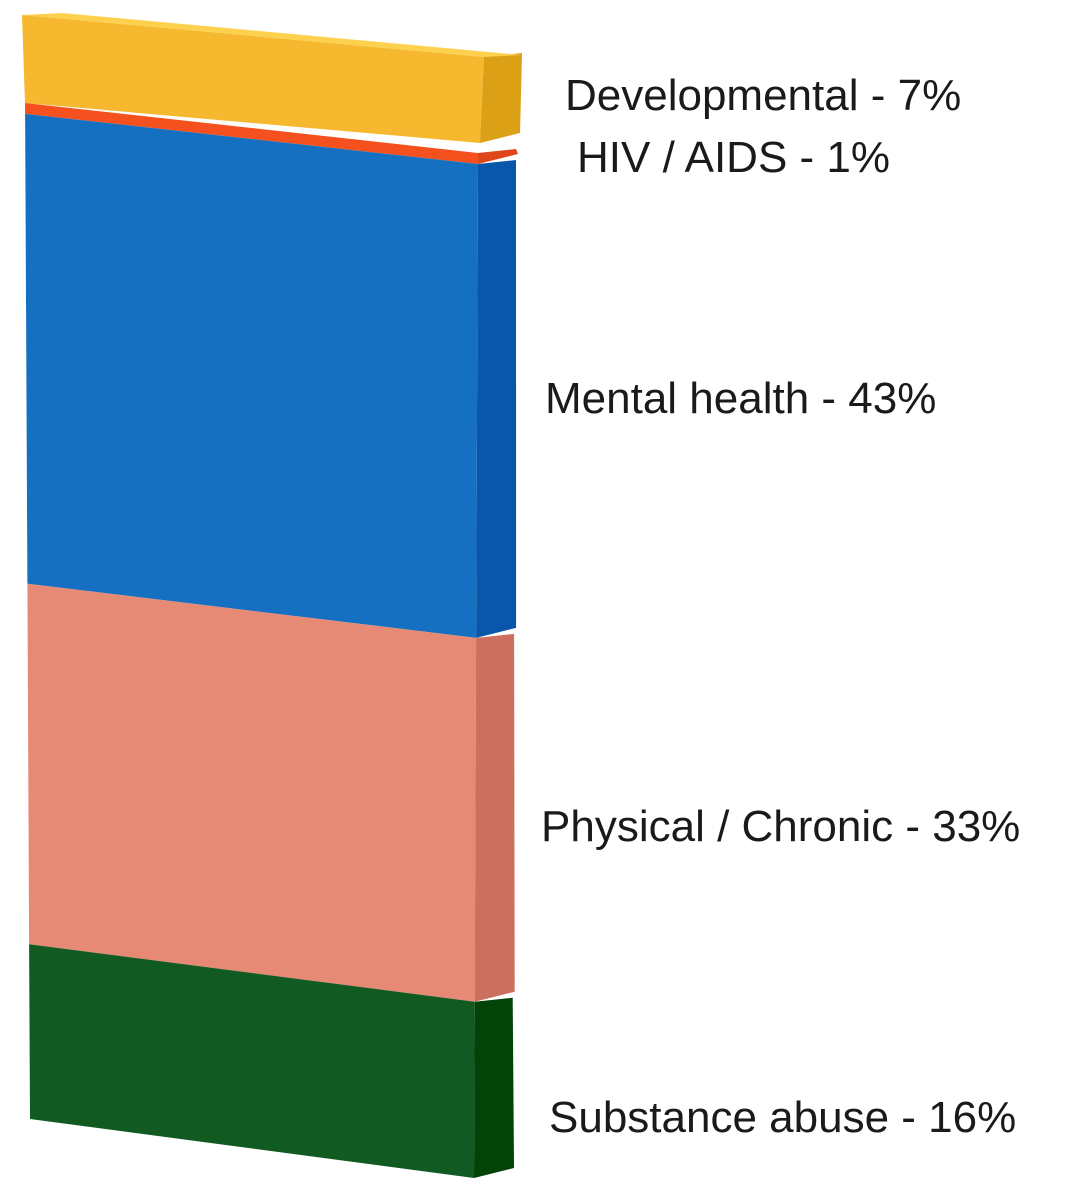 Image resolution: width=1073 pixels, height=1189 pixels. What do you see at coordinates (733, 157) in the screenshot?
I see `segment-label-hiv-aids: HIV / AIDS - 1%` at bounding box center [733, 157].